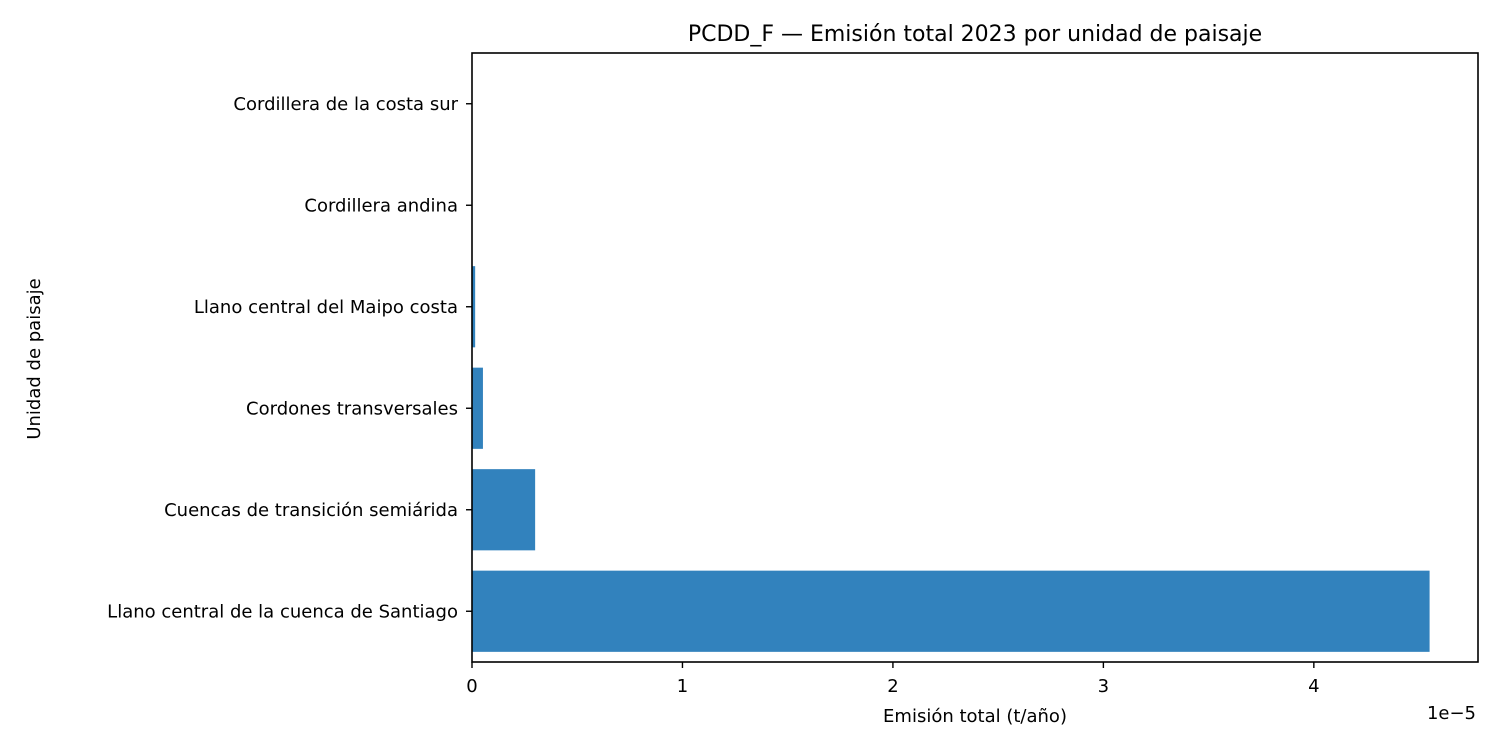 The image size is (1500, 750). I want to click on x-axis-offset-label: 1e−5, so click(1451, 713).